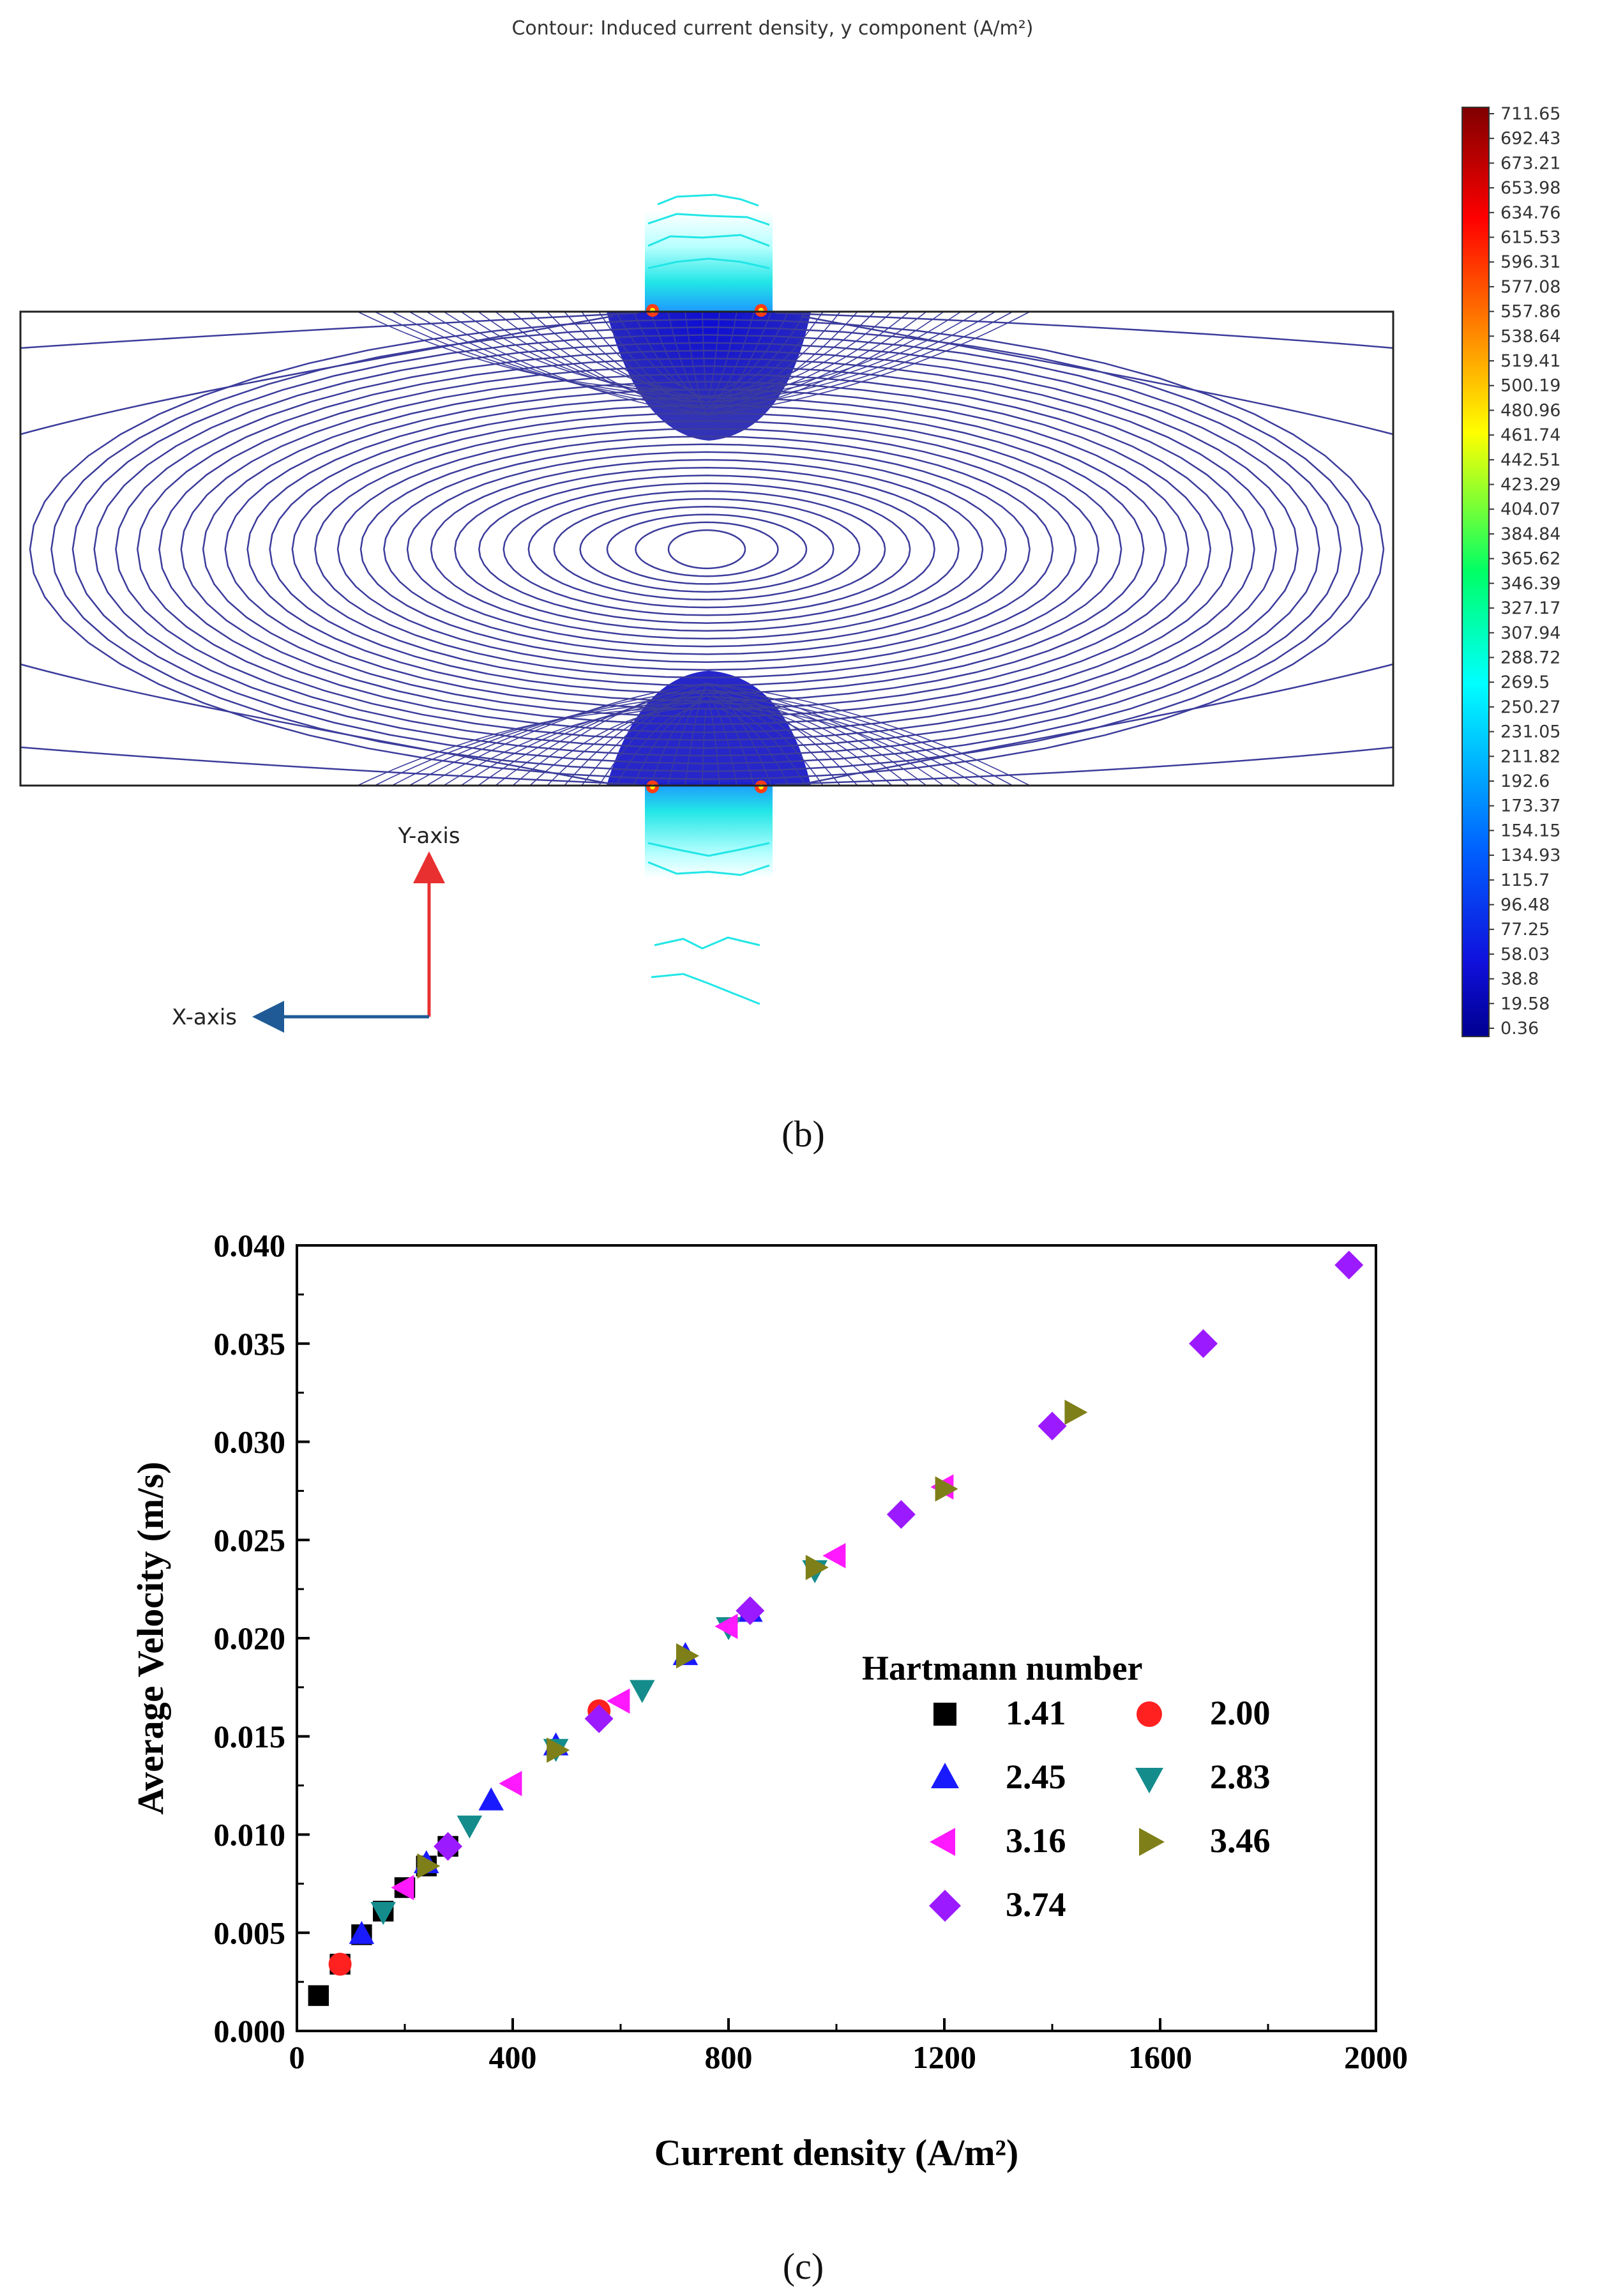  What do you see at coordinates (1525, 954) in the screenshot?
I see `colorbar-tick-label: 58.03` at bounding box center [1525, 954].